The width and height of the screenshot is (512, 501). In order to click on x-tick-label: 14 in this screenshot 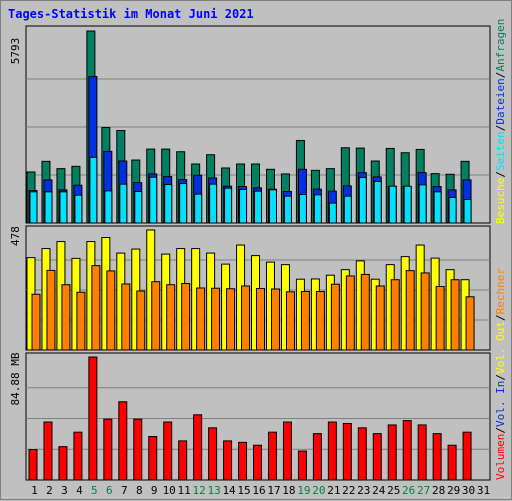, I will do `click(229, 490)`.